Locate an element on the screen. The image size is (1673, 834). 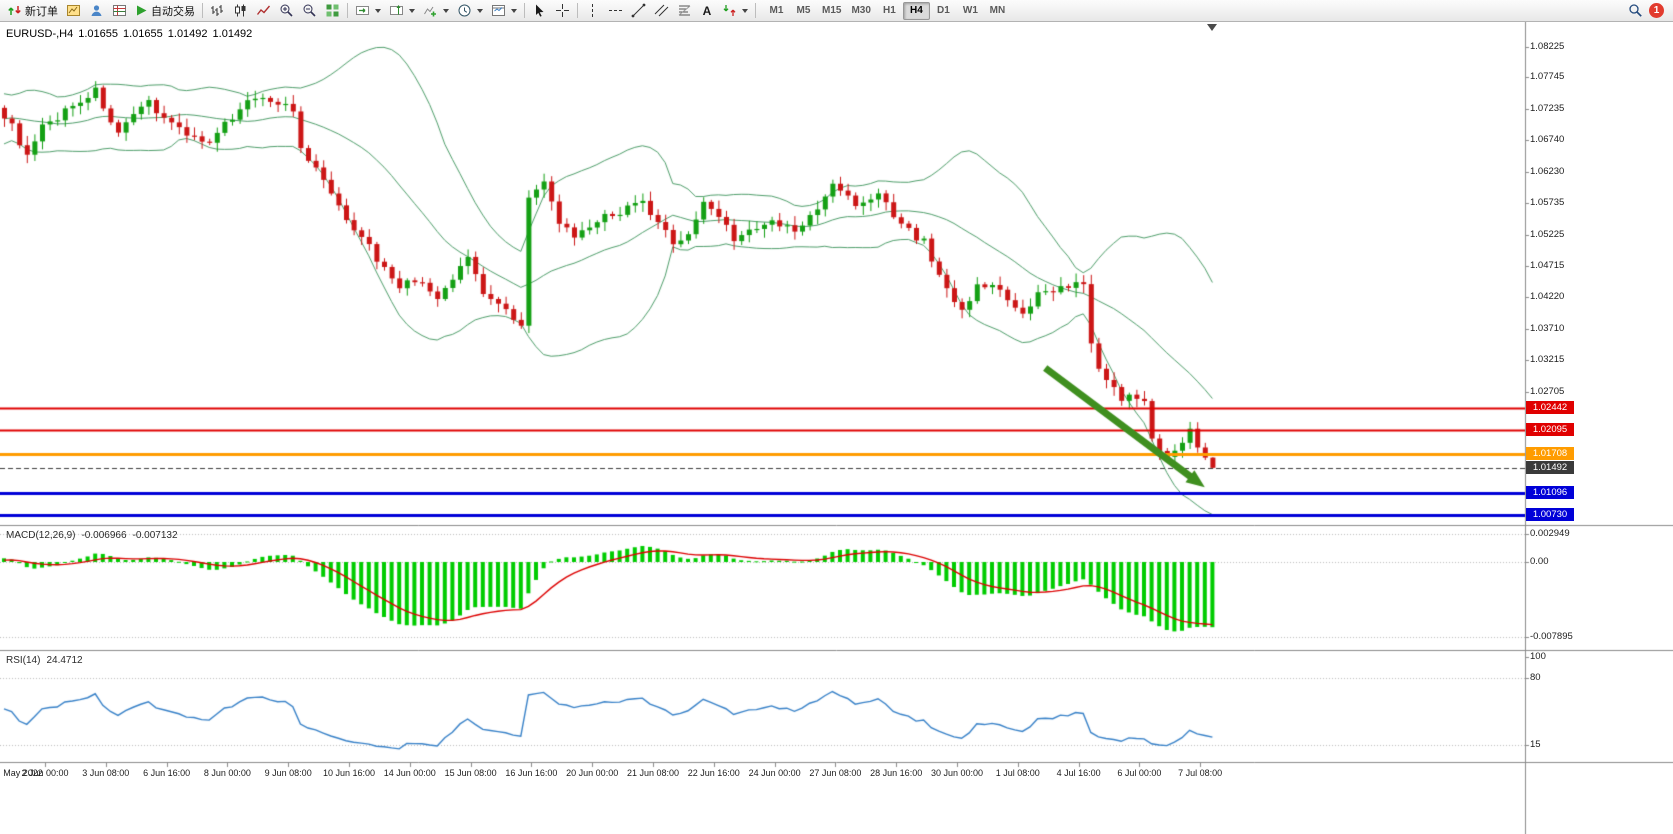
chart-title: EURUSD-,H4 1.01655 1.01655 1.01492 1.01492 is located at coordinates (131, 34).